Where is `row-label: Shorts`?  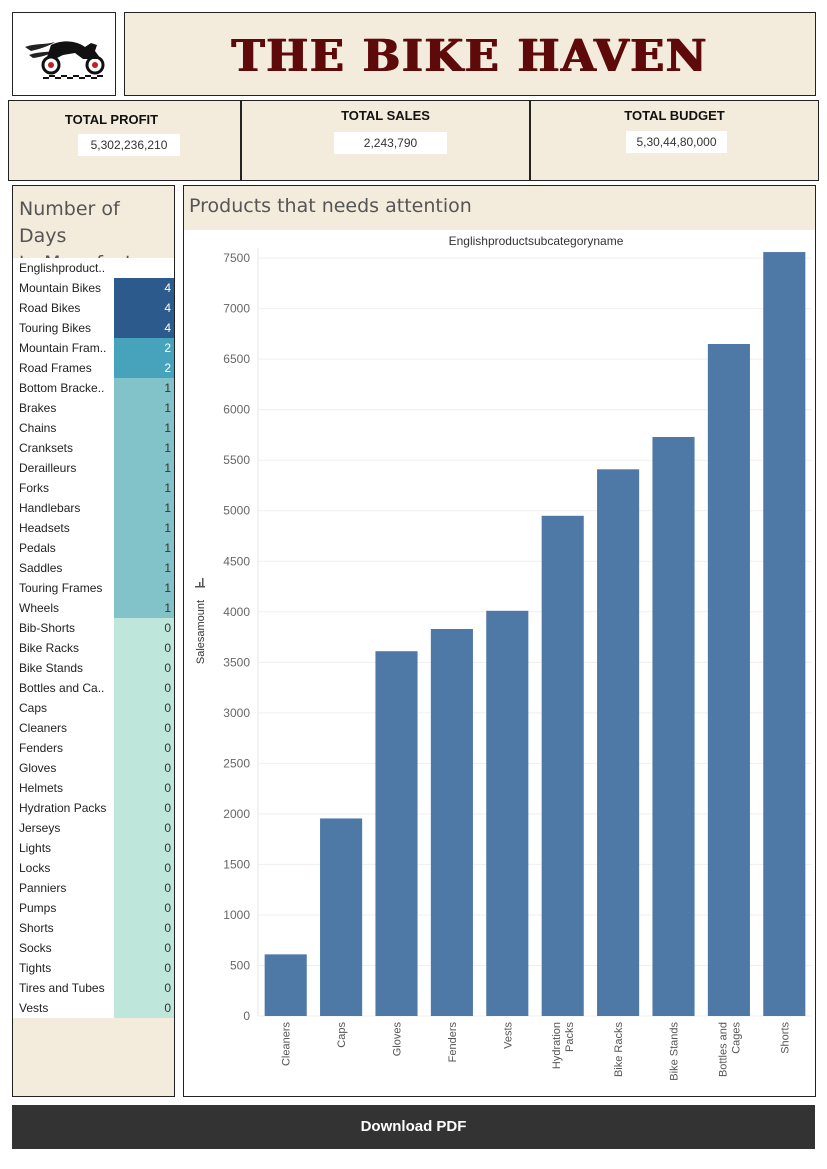
row-label: Shorts is located at coordinates (36, 928).